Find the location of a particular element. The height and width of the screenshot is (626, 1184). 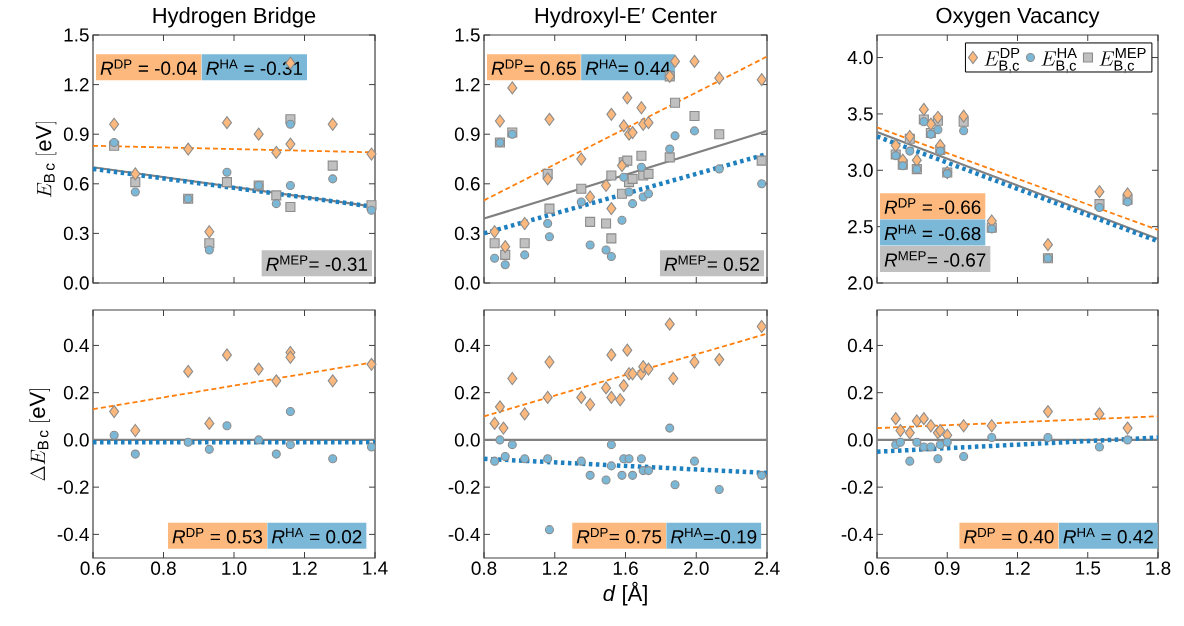

x-tick-label: 1.8 is located at coordinates (1158, 568).